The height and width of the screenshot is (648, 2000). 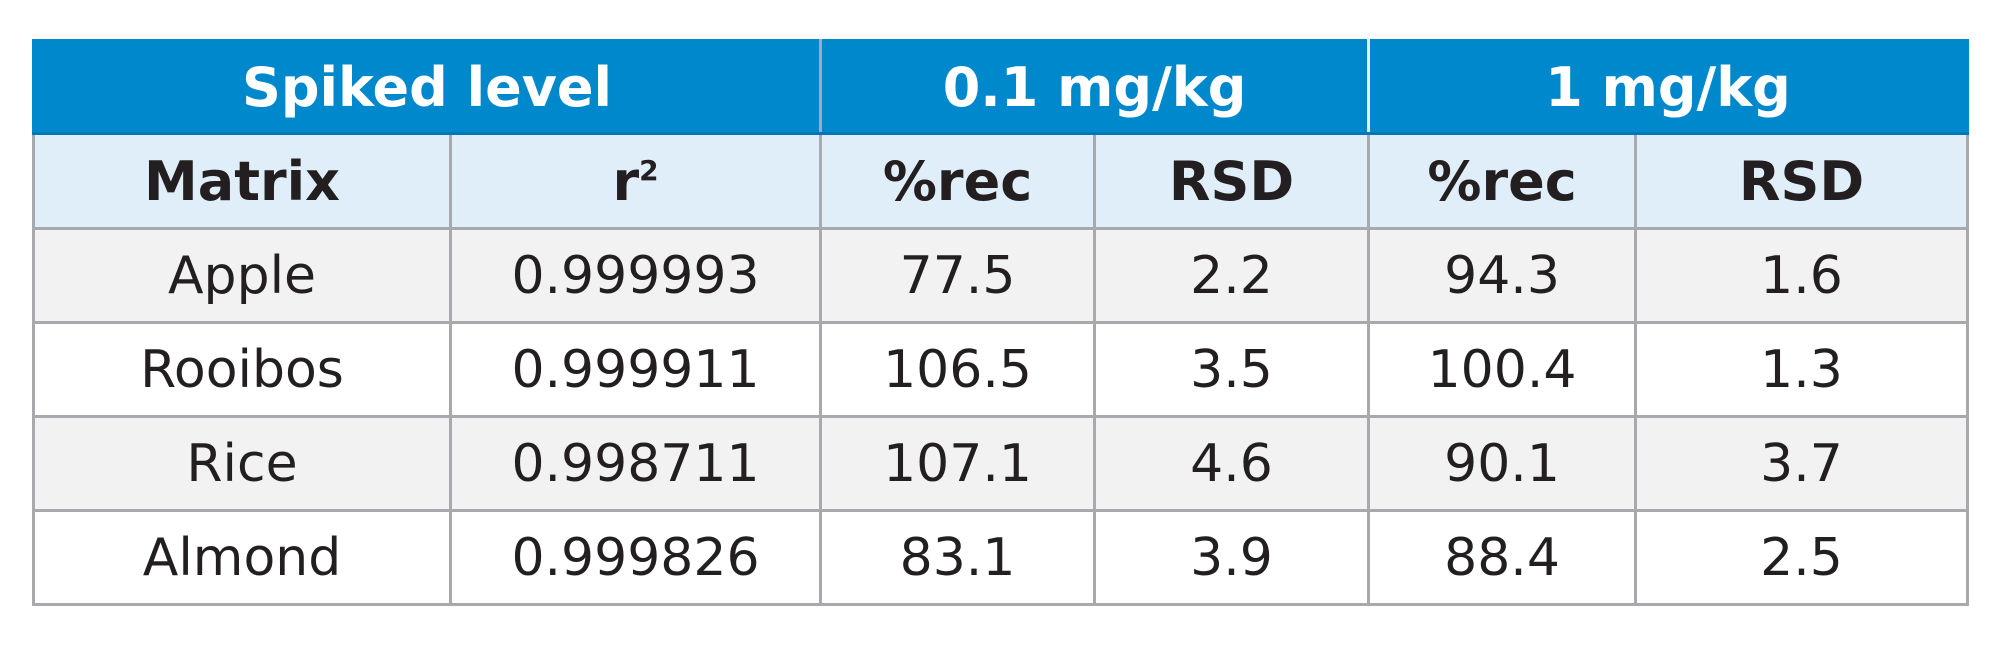 I want to click on cell-r-squared: 0.998711, so click(x=635, y=463).